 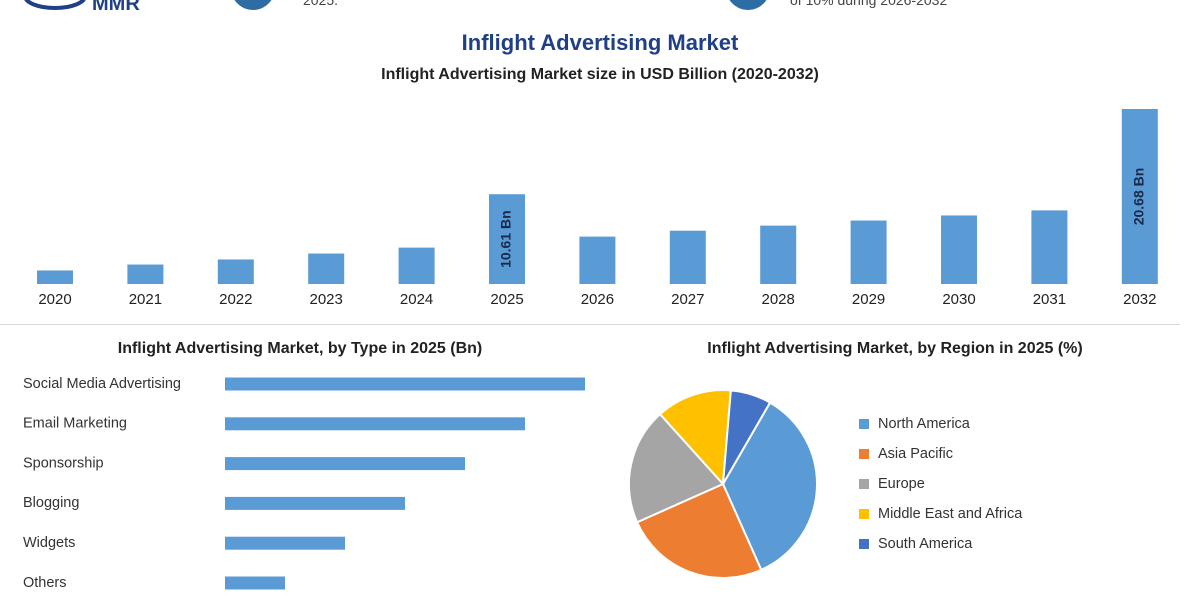 What do you see at coordinates (405, 384) in the screenshot?
I see `bar-social-media-advertising` at bounding box center [405, 384].